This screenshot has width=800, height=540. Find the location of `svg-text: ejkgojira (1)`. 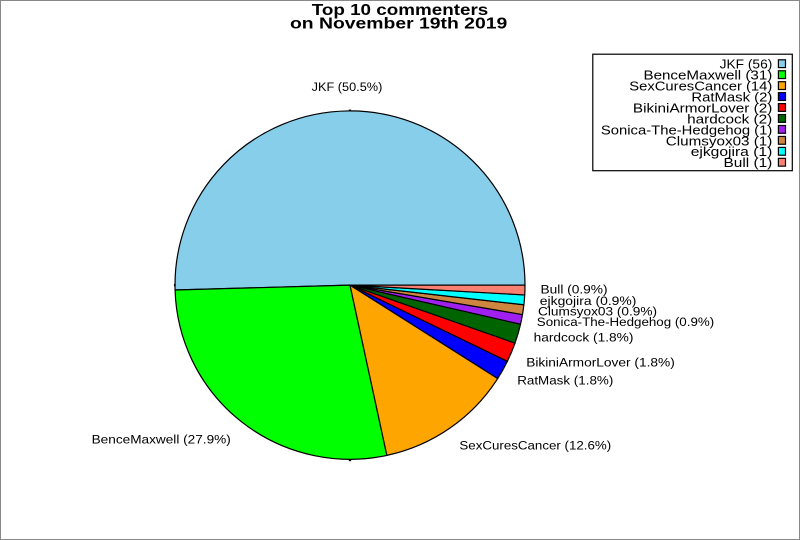

svg-text: ejkgojira (1) is located at coordinates (732, 152).